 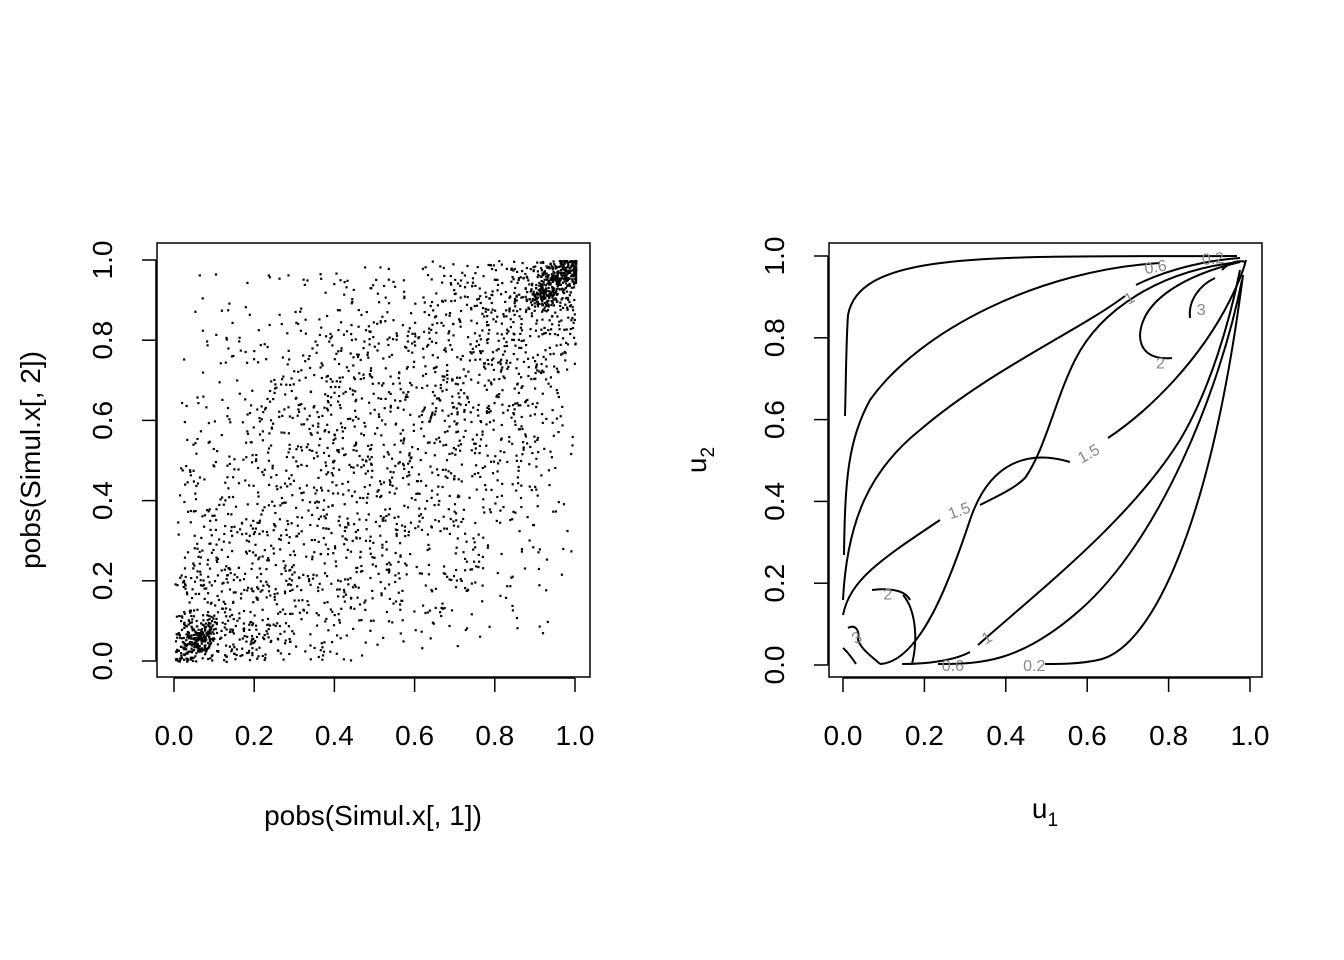 I want to click on contour-line-2-upper, so click(x=1189, y=310).